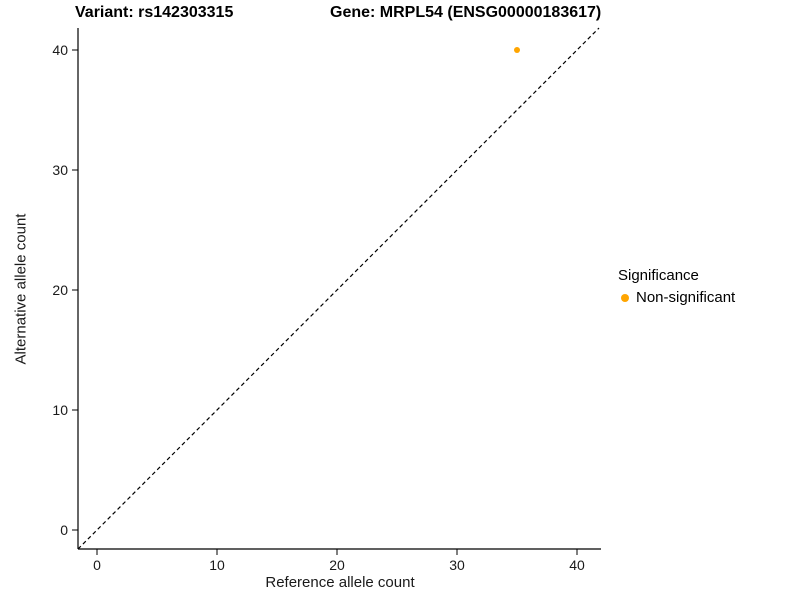  I want to click on data-point, so click(517, 50).